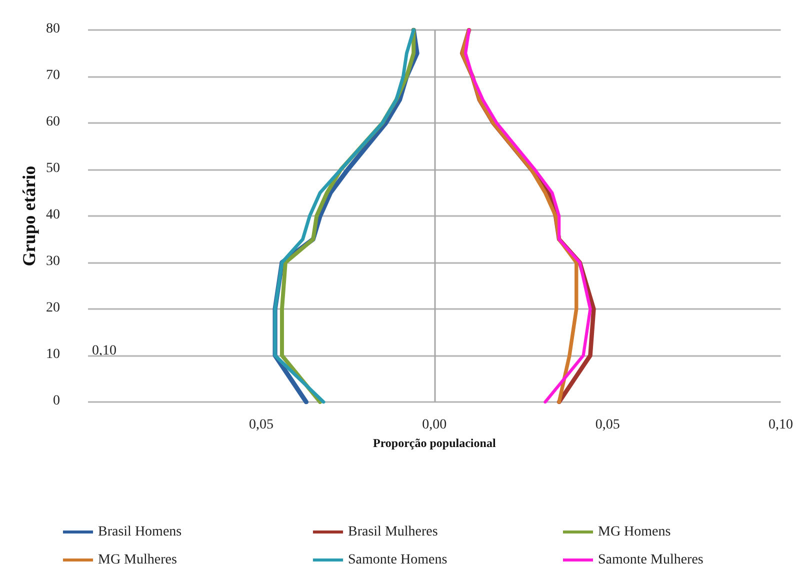 The width and height of the screenshot is (804, 584). Describe the element at coordinates (29, 216) in the screenshot. I see `y-axis-title: Grupo etário` at that location.